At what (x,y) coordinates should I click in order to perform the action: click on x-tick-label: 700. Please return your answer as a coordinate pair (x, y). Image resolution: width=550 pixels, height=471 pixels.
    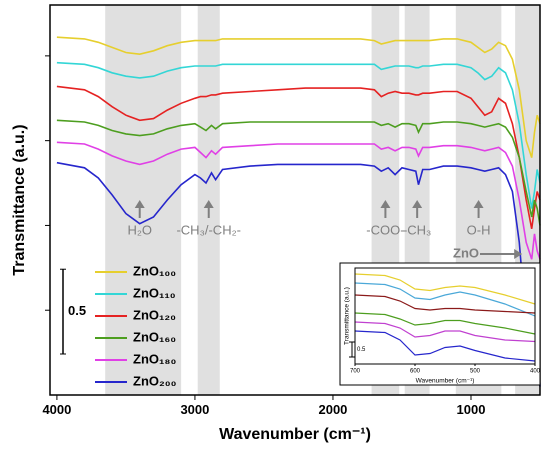
    Looking at the image, I should click on (355, 371).